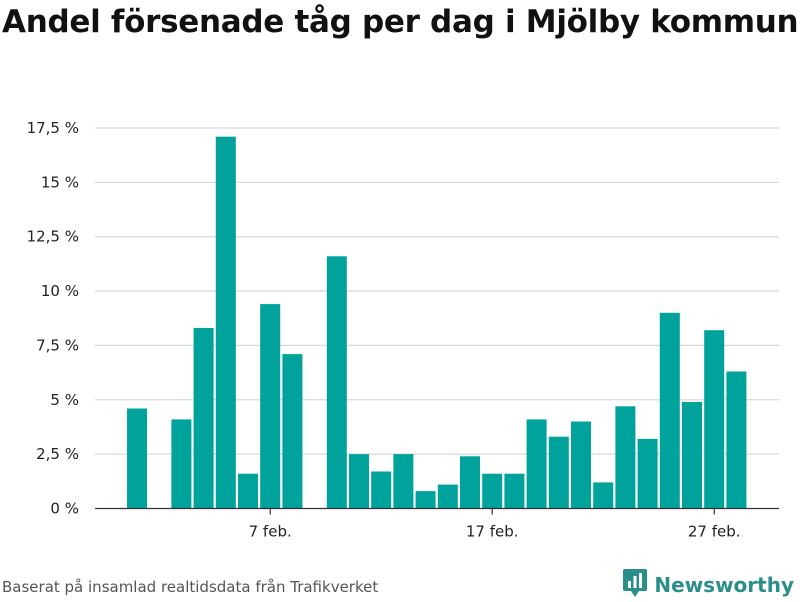  I want to click on x-ticks: 7 feb. 17 feb. 27 feb., so click(495, 524).